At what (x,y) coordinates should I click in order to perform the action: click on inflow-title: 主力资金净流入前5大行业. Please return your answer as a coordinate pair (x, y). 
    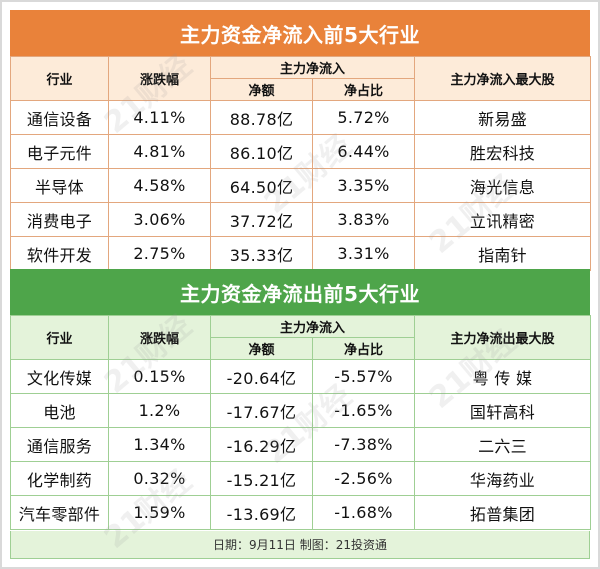
    Looking at the image, I should click on (300, 33).